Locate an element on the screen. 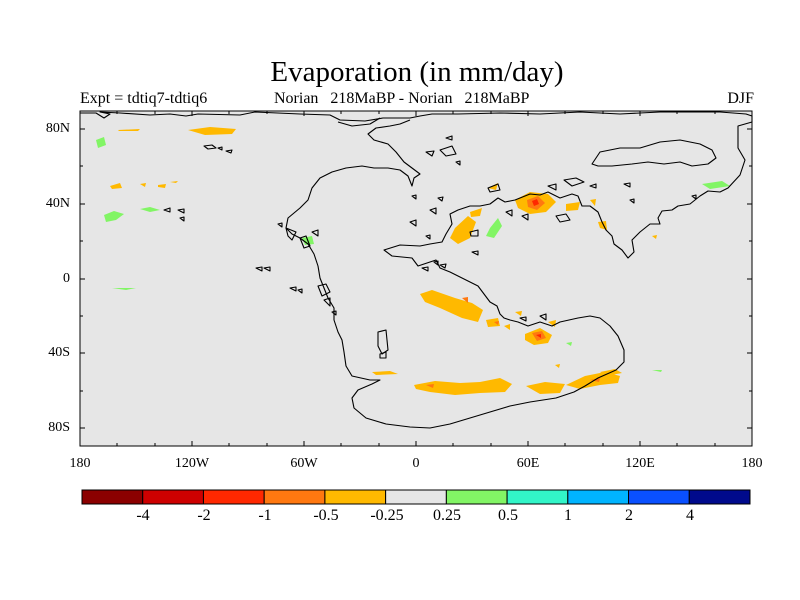 Image resolution: width=800 pixels, height=600 pixels. lat-label: 80N is located at coordinates (57, 128).